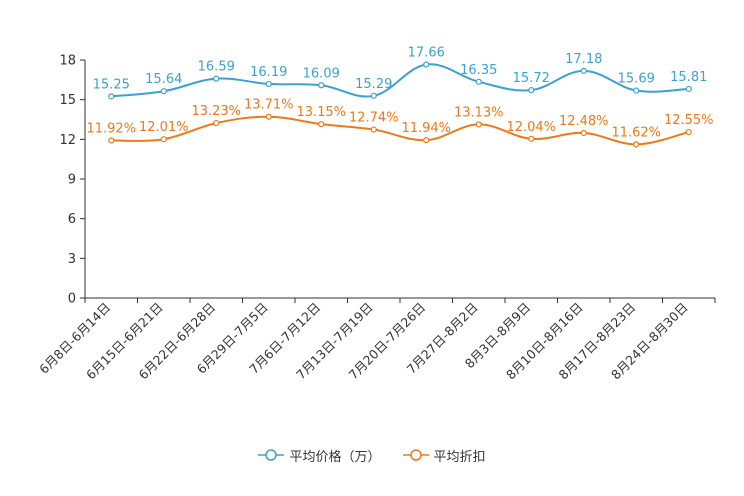  Describe the element at coordinates (72, 299) in the screenshot. I see `y-tick-label: 0` at that location.